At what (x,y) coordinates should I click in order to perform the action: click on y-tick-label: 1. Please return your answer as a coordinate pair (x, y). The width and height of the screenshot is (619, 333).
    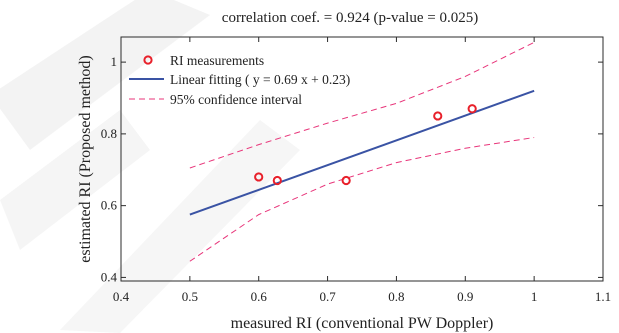
    Looking at the image, I should click on (114, 61).